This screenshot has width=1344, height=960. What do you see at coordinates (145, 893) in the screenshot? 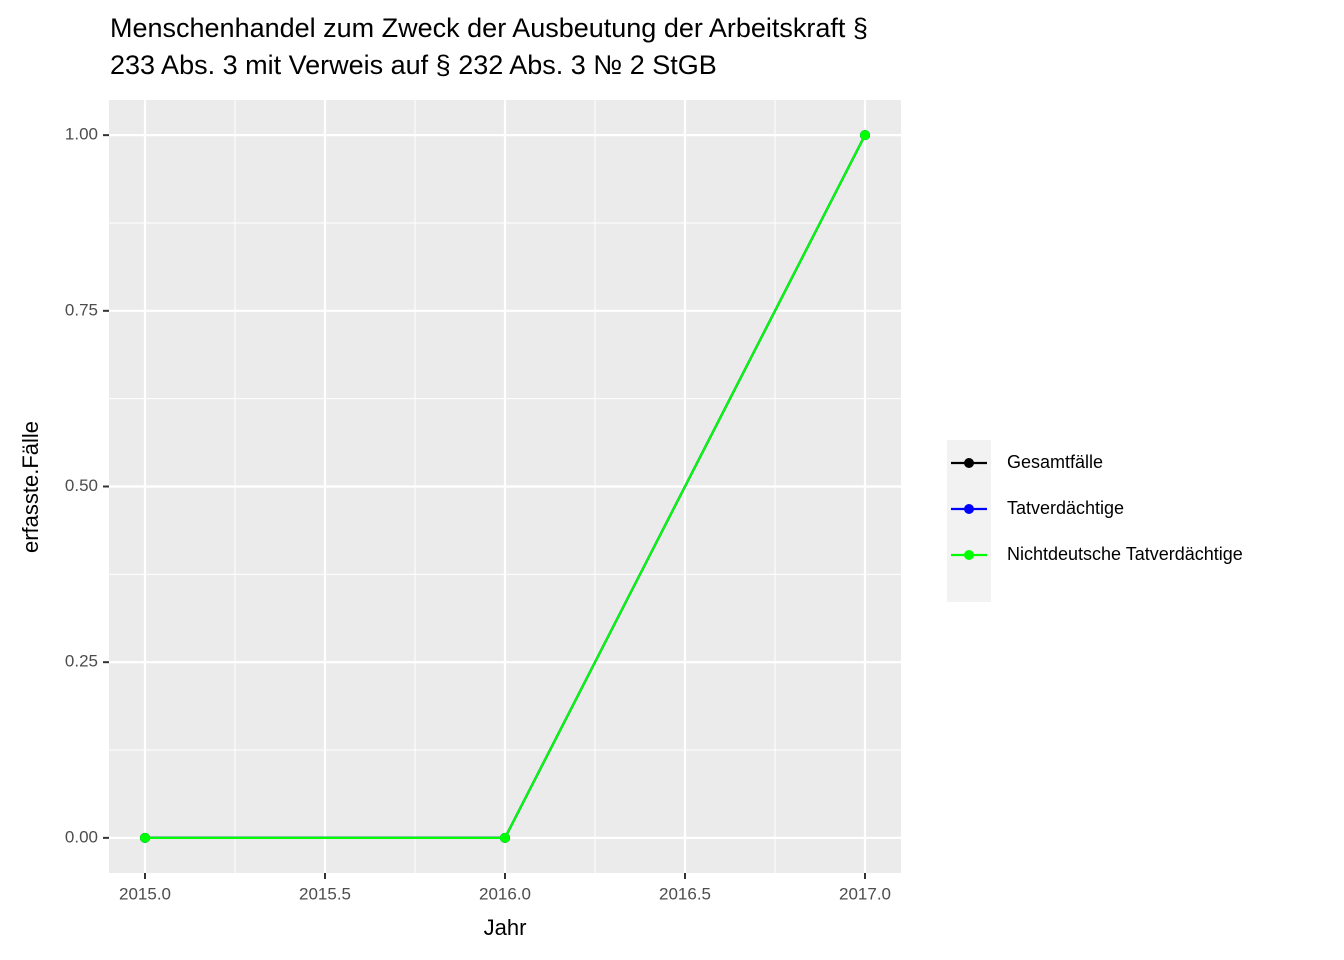
I see `x-tick-label: 2015.0` at bounding box center [145, 893].